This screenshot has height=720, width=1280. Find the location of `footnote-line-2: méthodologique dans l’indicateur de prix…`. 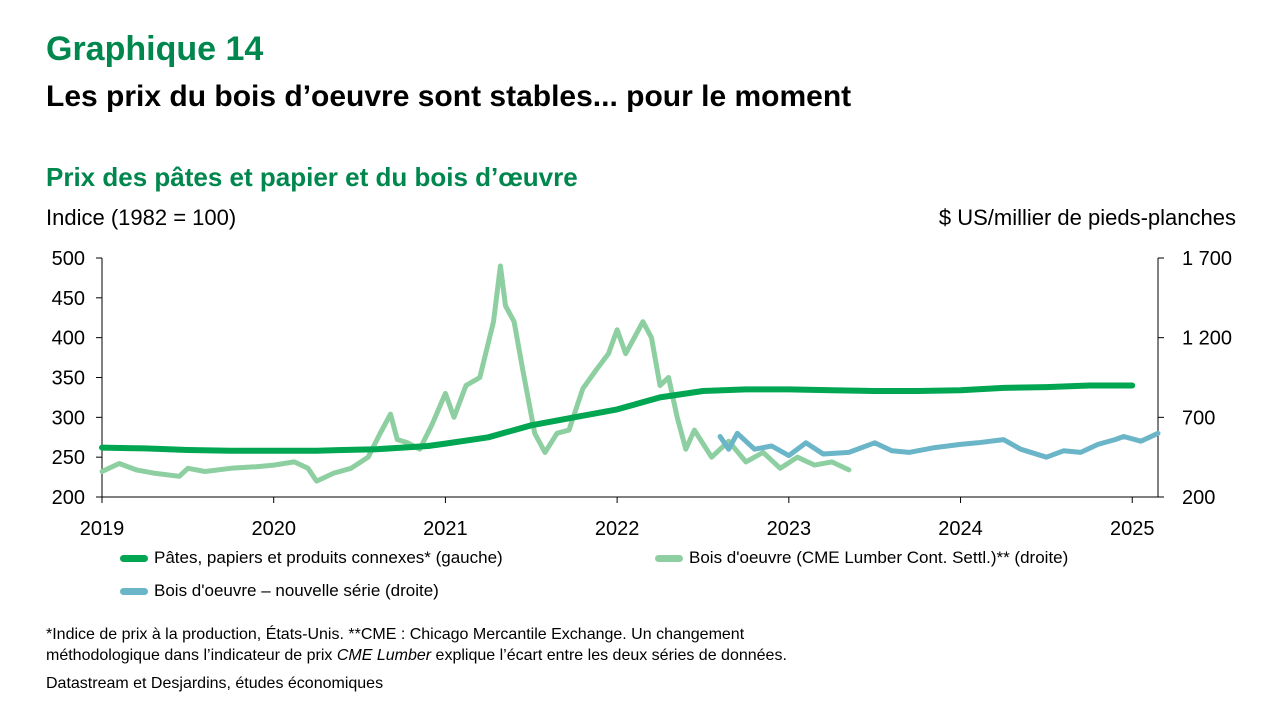

footnote-line-2: méthodologique dans l’indicateur de prix… is located at coordinates (546, 655).